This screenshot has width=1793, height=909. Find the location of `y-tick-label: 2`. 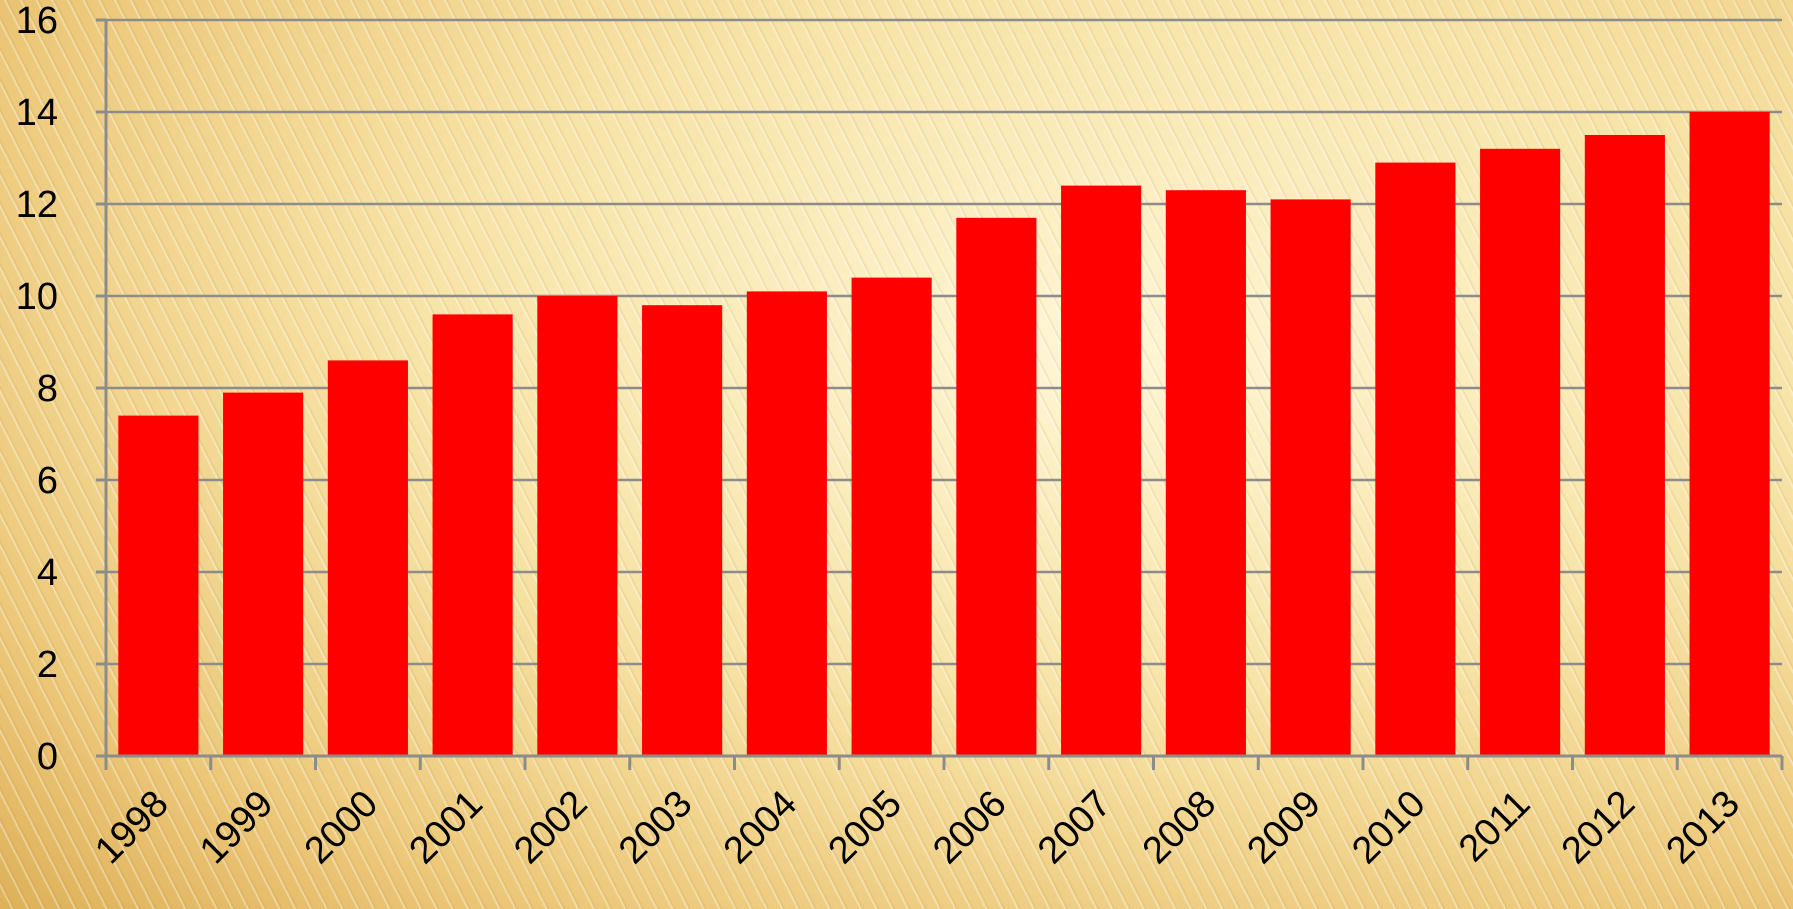

y-tick-label: 2 is located at coordinates (47, 665).